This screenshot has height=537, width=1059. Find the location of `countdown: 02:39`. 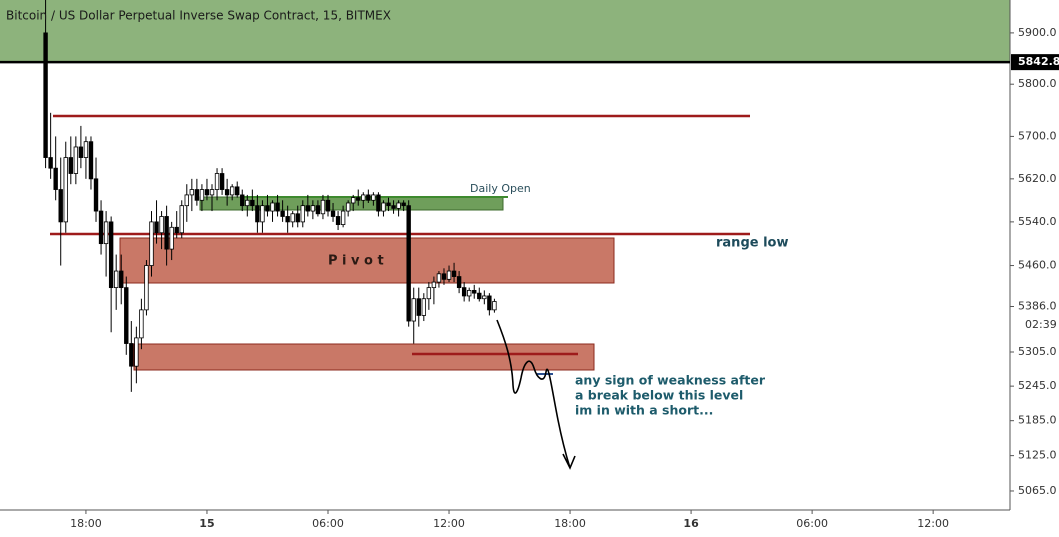

countdown: 02:39 is located at coordinates (1041, 324).